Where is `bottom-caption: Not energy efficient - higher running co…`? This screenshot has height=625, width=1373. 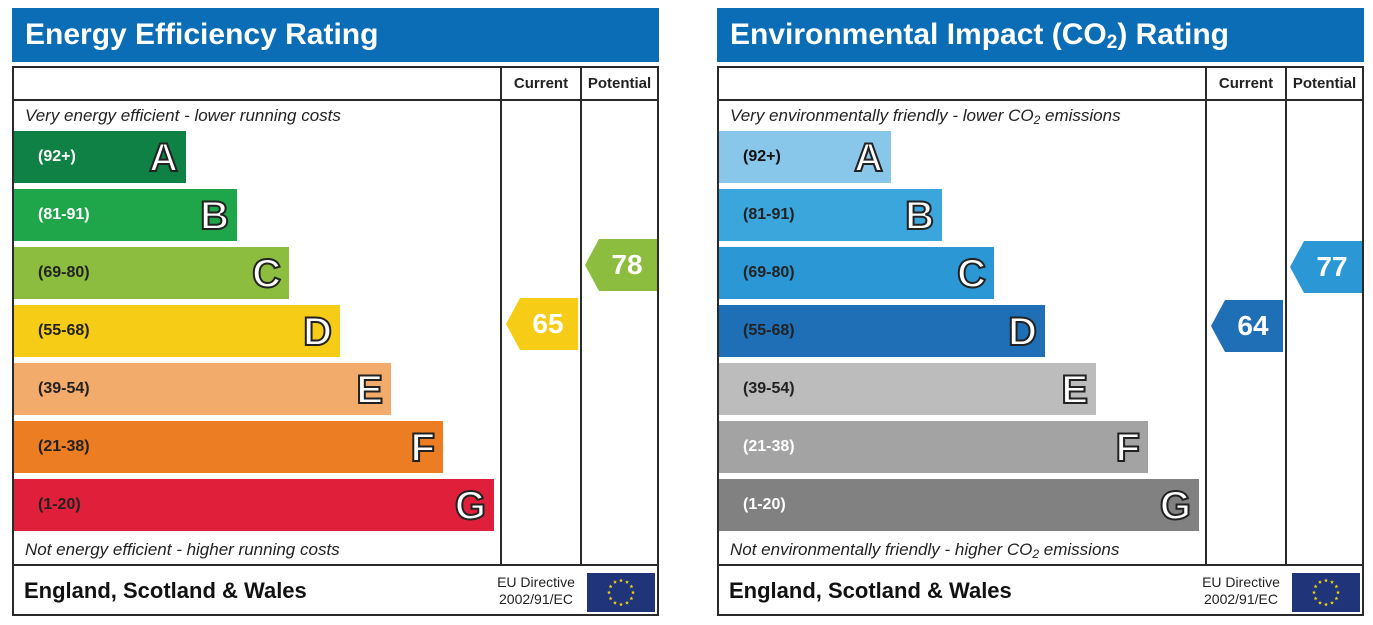
bottom-caption: Not energy efficient - higher running co… is located at coordinates (182, 549).